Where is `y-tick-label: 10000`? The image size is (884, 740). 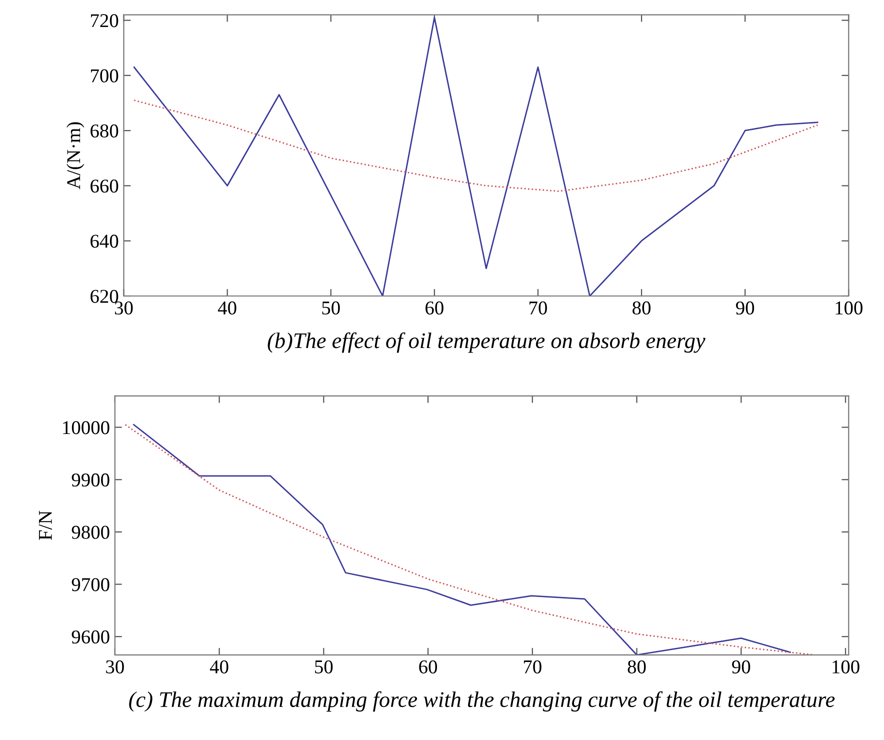
y-tick-label: 10000 is located at coordinates (86, 427).